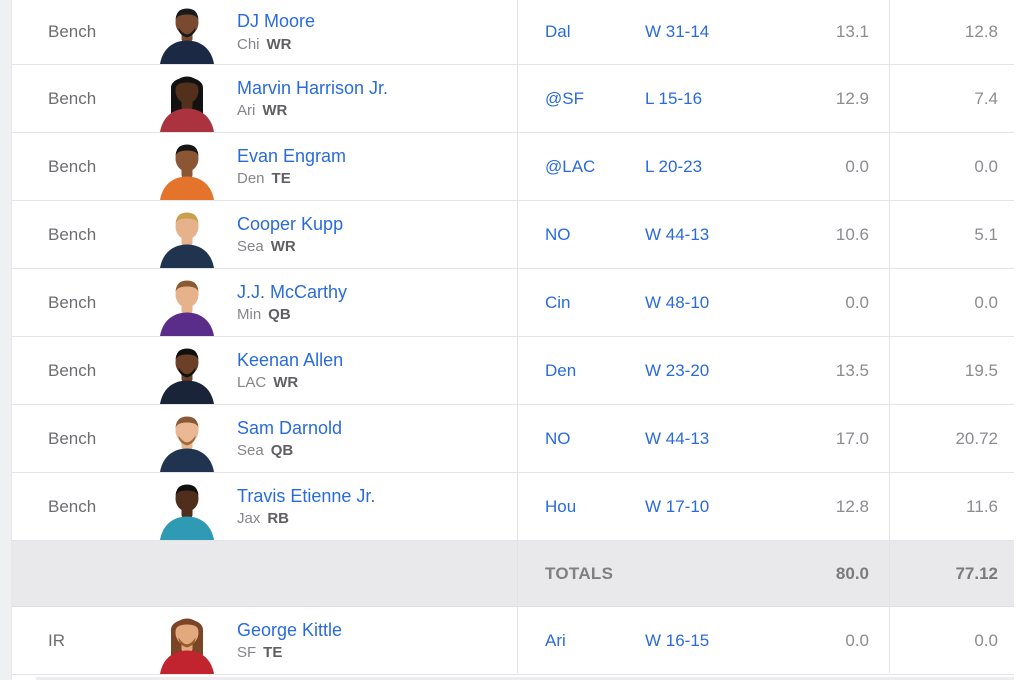  I want to click on game-result-link: L 15-16, so click(674, 98).